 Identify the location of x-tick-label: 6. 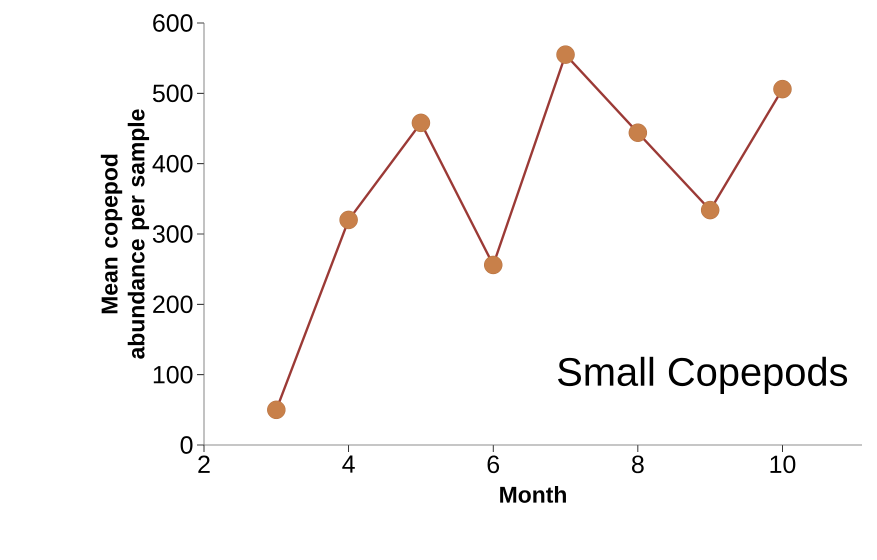
(494, 465).